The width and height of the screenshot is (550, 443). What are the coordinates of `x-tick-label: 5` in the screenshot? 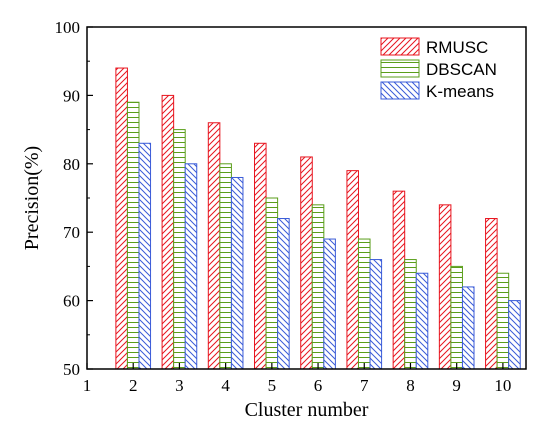 It's located at (272, 385).